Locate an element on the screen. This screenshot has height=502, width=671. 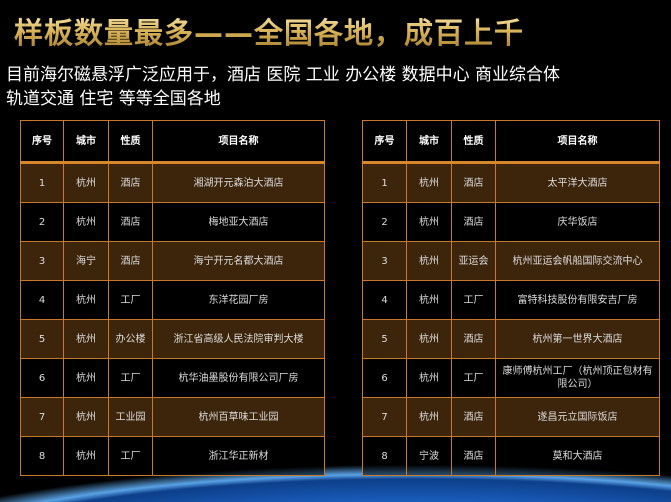
table-row: 8 杭州 工厂 浙江华正新材 is located at coordinates (172, 456).